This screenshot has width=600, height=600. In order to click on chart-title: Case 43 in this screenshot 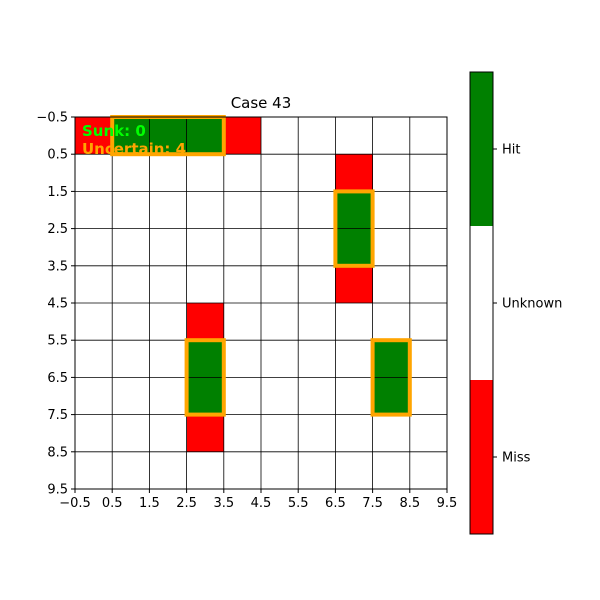, I will do `click(261, 103)`.